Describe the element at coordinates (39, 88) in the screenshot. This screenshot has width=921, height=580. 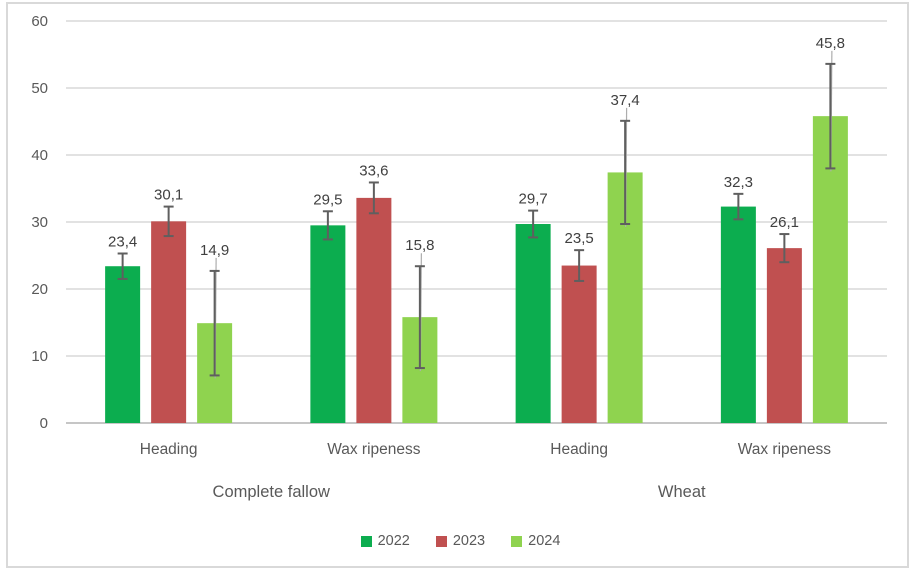
I see `y-tick-label-50: 50` at that location.